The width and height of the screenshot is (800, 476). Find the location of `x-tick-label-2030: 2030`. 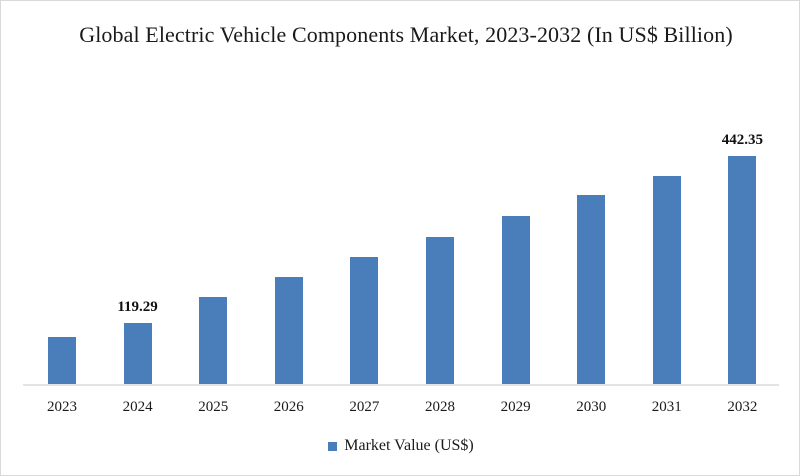

x-tick-label-2030: 2030 is located at coordinates (591, 407).